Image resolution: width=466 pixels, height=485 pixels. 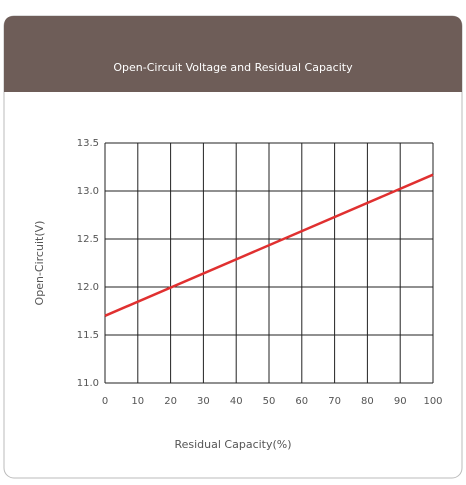 What do you see at coordinates (236, 401) in the screenshot?
I see `x-tick-label: 40` at bounding box center [236, 401].